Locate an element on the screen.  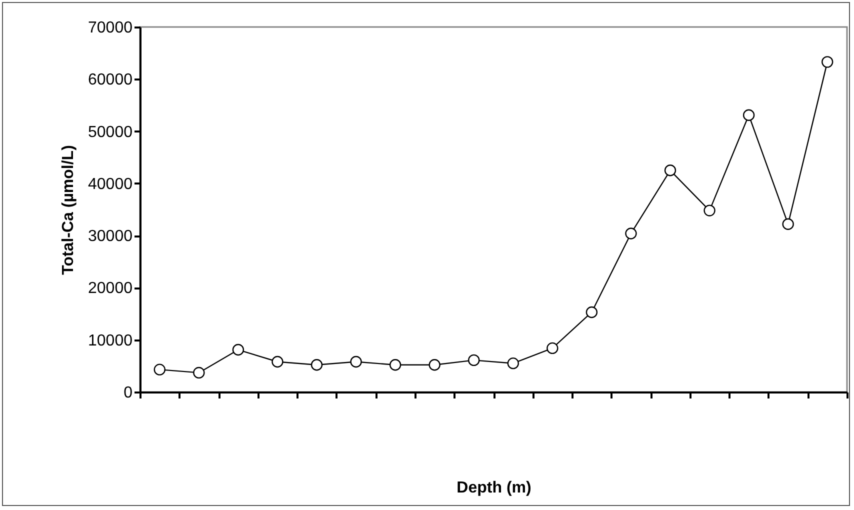
y-tick-label: 50000 is located at coordinates (110, 132).